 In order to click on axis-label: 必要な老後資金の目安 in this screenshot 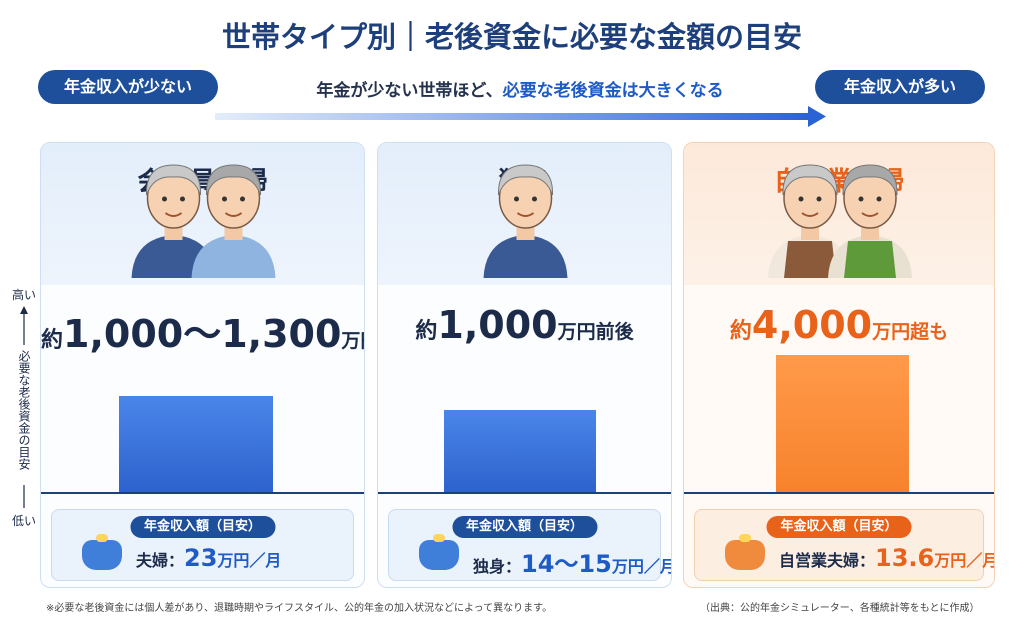, I will do `click(24, 410)`.